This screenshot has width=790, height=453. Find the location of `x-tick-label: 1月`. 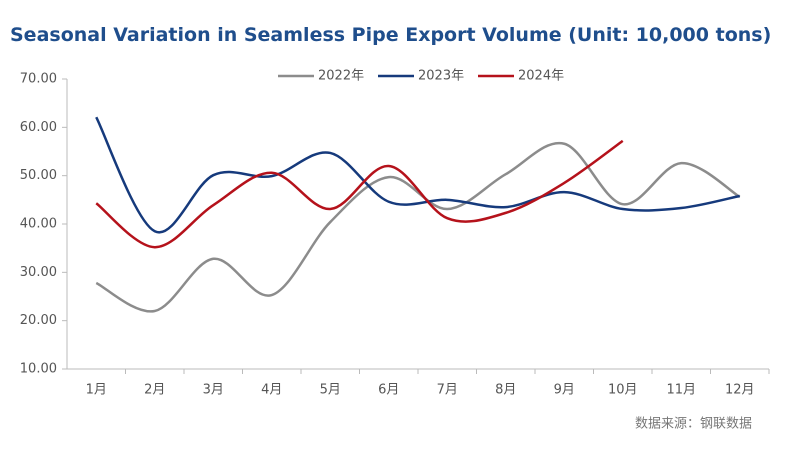

x-tick-label: 1月 is located at coordinates (96, 390).